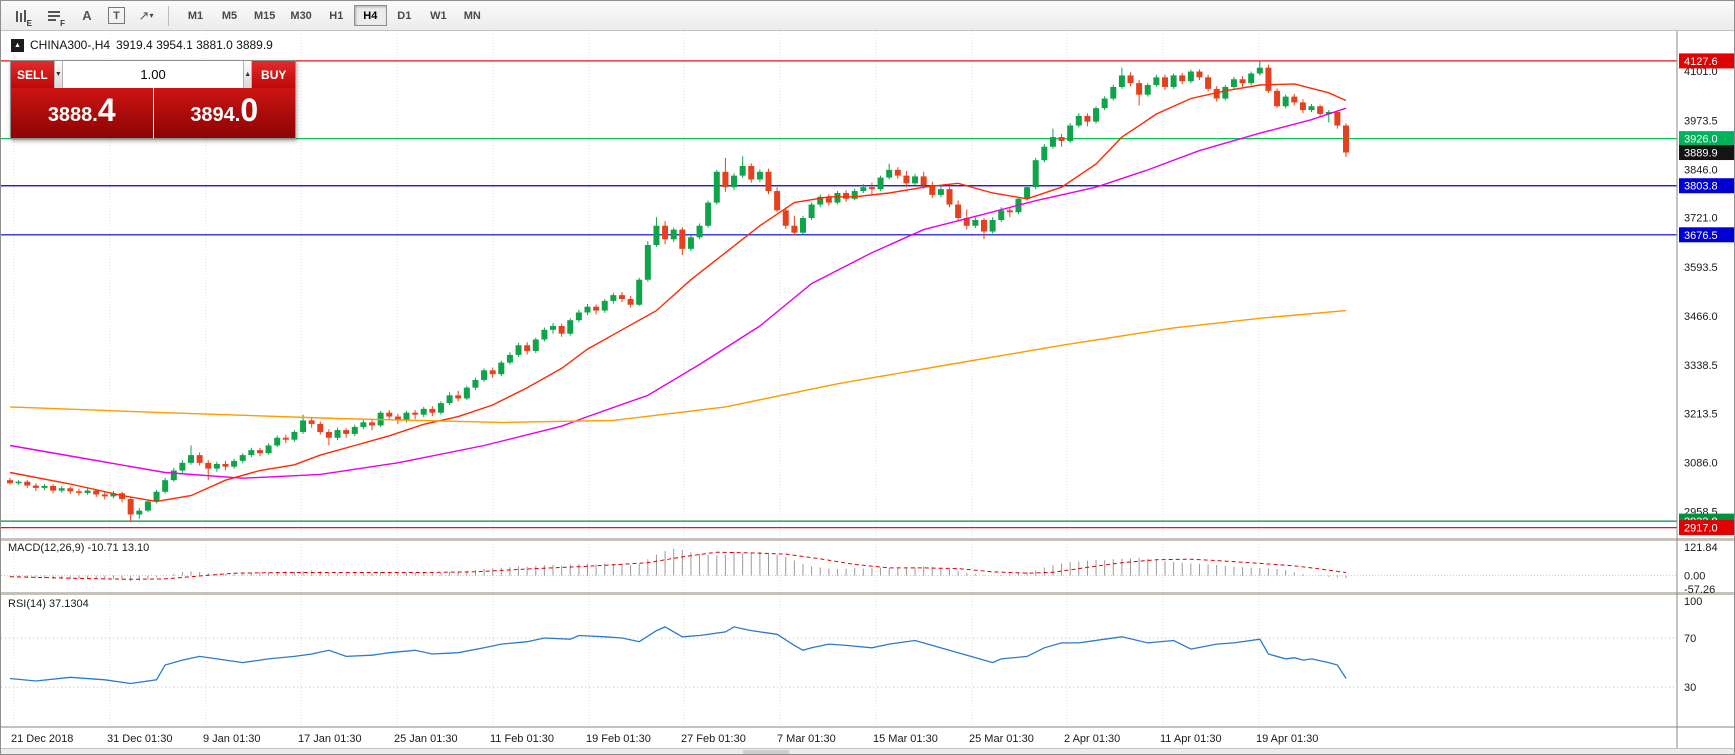 Image resolution: width=1735 pixels, height=755 pixels. Describe the element at coordinates (87, 15) in the screenshot. I see `text-a-icon: A` at that location.